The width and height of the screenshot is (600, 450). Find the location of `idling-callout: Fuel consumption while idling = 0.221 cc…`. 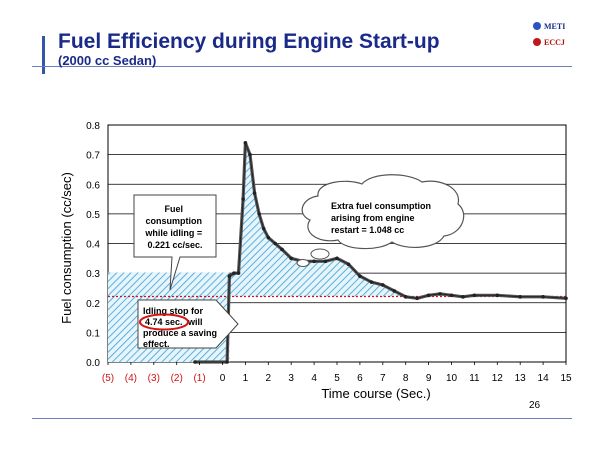

idling-callout: Fuel consumption while idling = 0.221 cc… is located at coordinates (175, 242).